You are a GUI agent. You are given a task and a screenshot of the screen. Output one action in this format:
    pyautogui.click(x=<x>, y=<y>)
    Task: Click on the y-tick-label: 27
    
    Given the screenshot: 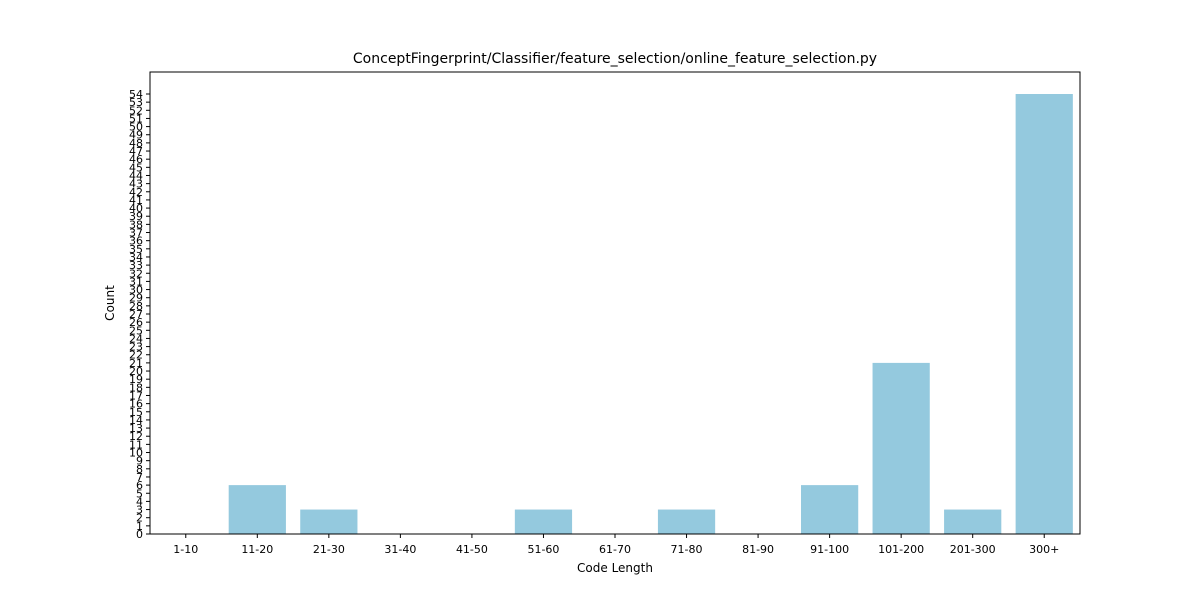 What is the action you would take?
    pyautogui.click(x=136, y=314)
    